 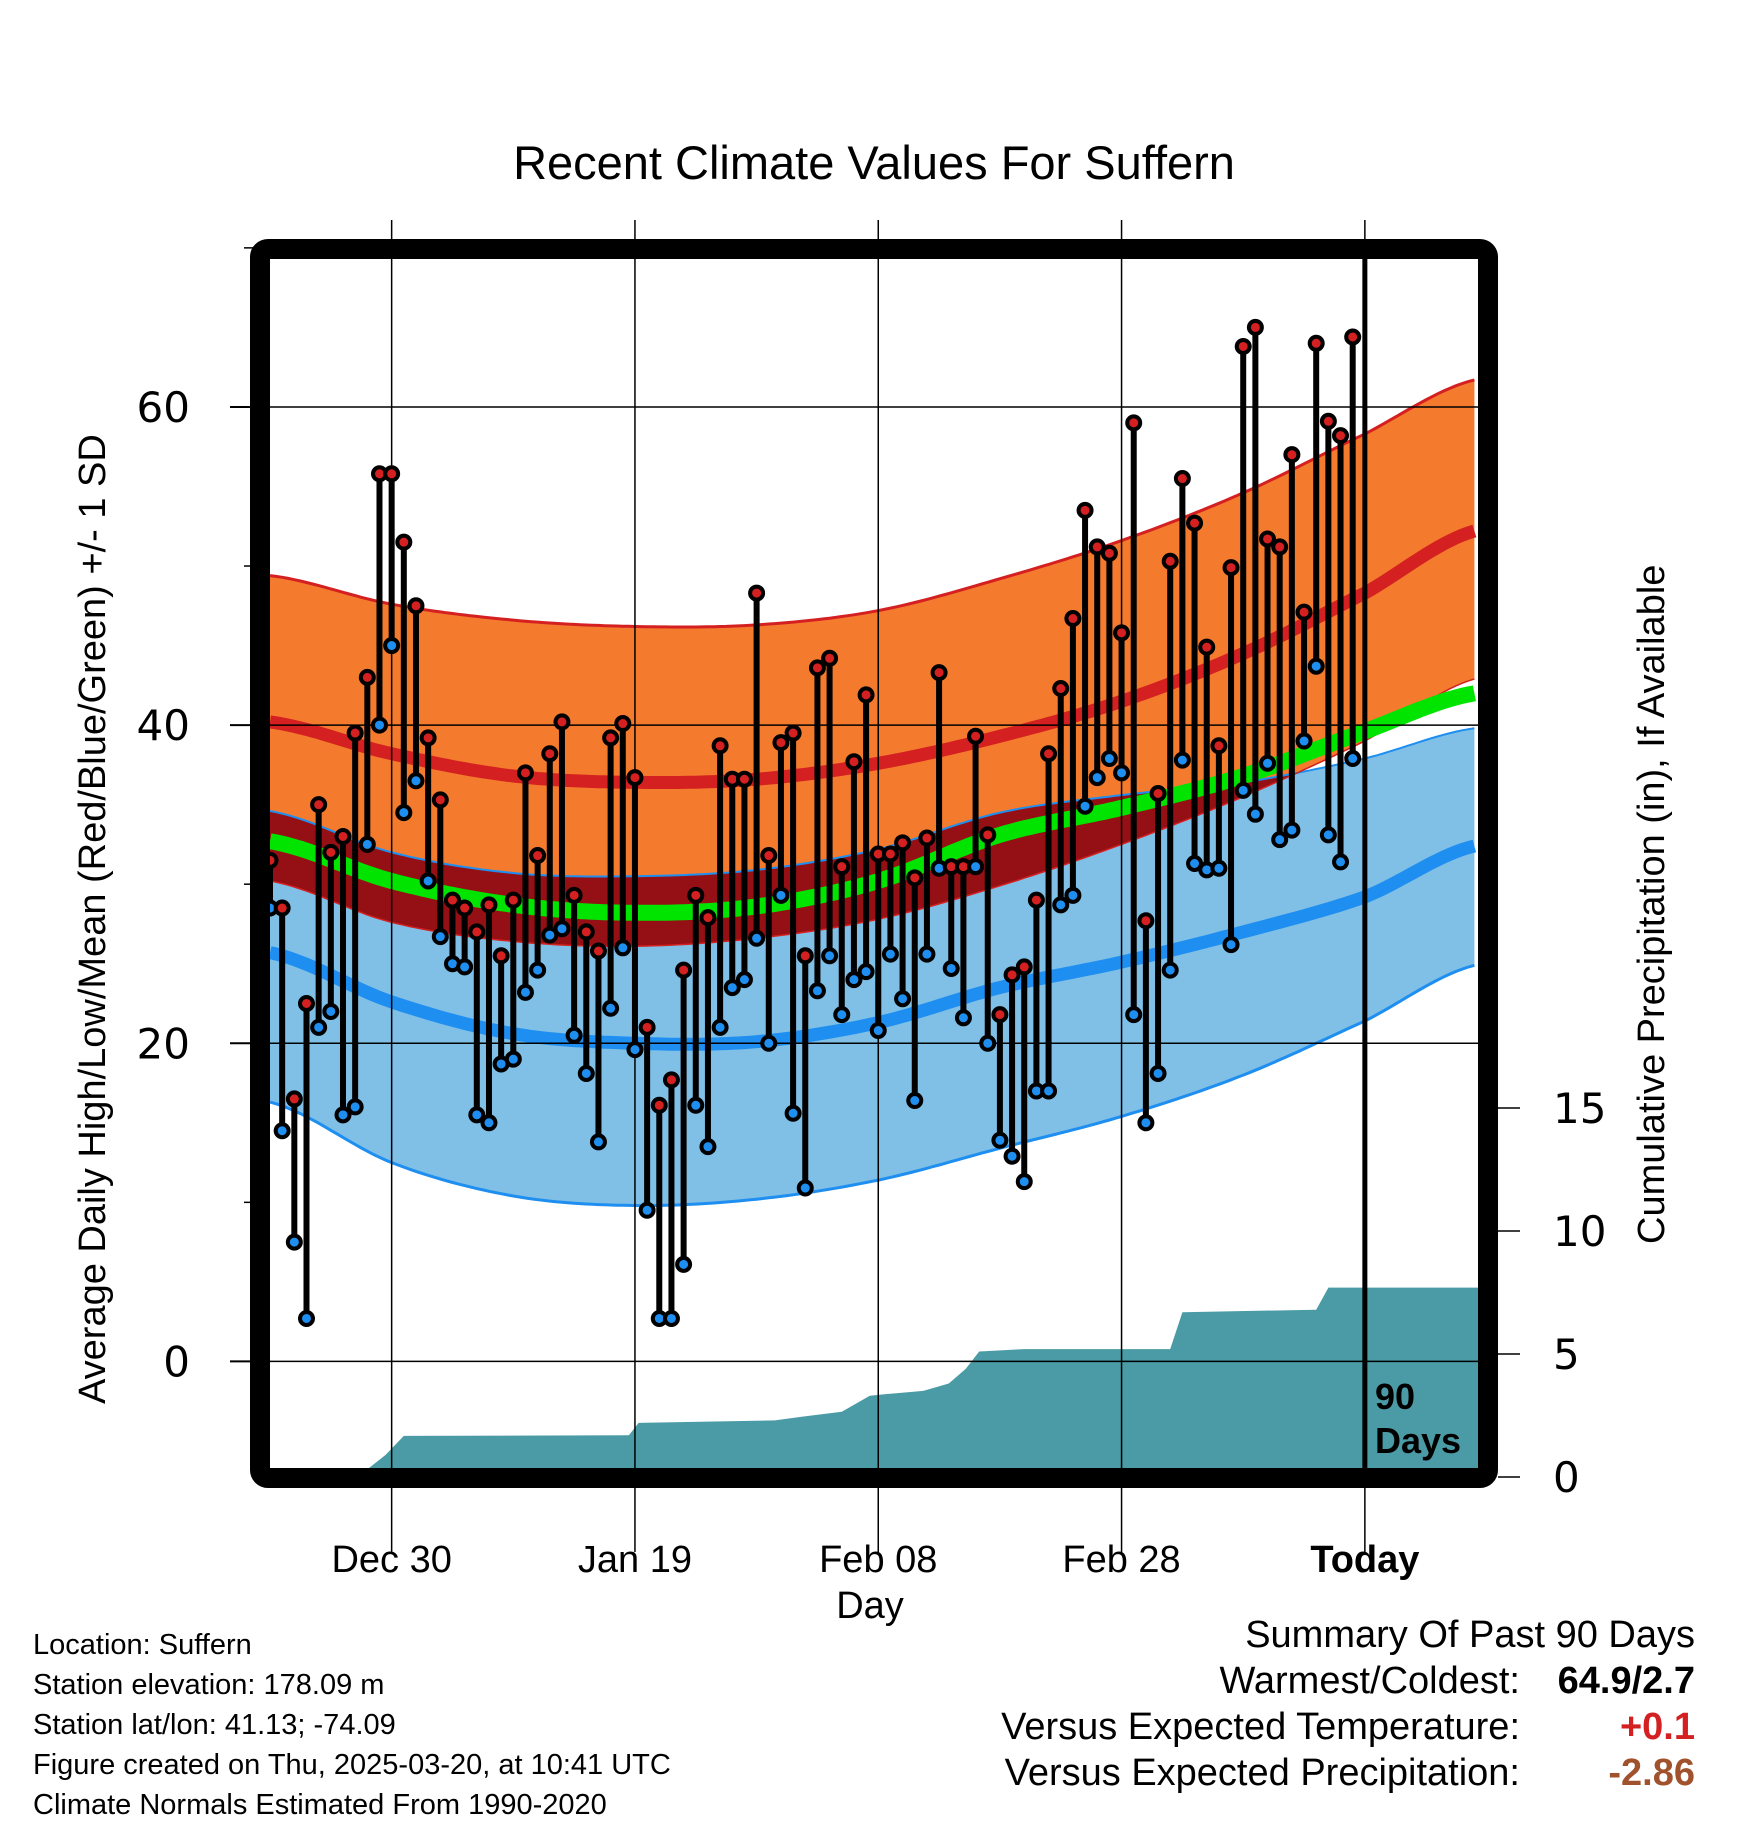 What do you see at coordinates (872, 1085) in the screenshot?
I see `low-minus-sd-line` at bounding box center [872, 1085].